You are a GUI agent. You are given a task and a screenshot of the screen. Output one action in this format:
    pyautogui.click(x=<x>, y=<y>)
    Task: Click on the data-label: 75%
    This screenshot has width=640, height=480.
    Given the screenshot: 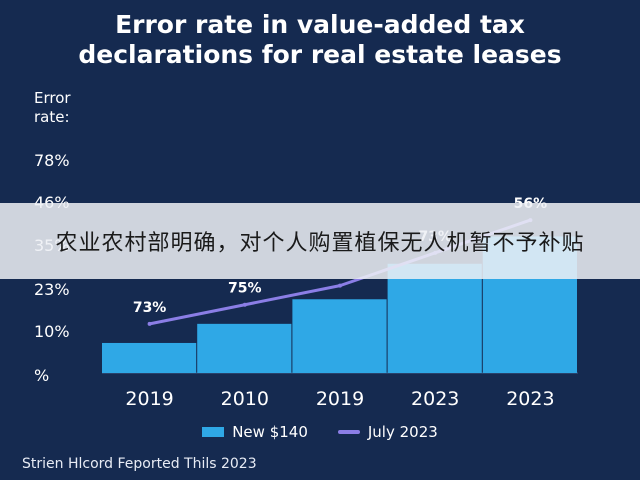 What is the action you would take?
    pyautogui.click(x=245, y=289)
    